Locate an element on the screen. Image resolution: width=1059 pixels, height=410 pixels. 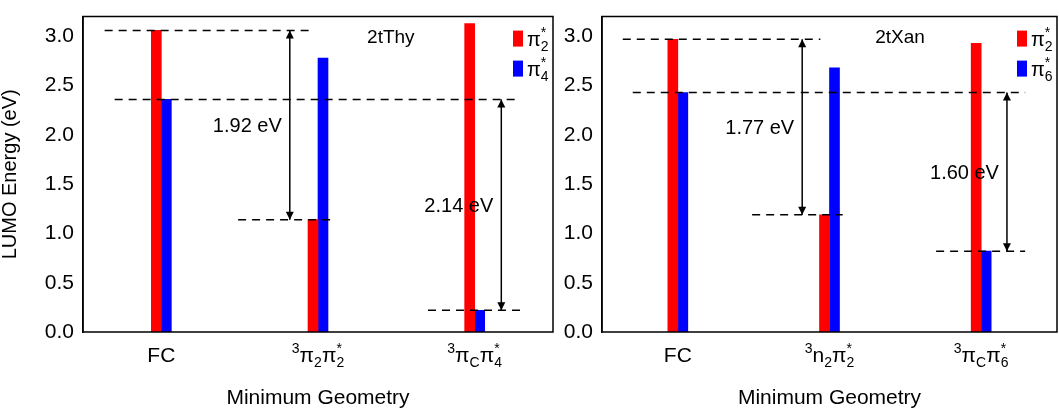
text: 2tXan is located at coordinates (900, 36).